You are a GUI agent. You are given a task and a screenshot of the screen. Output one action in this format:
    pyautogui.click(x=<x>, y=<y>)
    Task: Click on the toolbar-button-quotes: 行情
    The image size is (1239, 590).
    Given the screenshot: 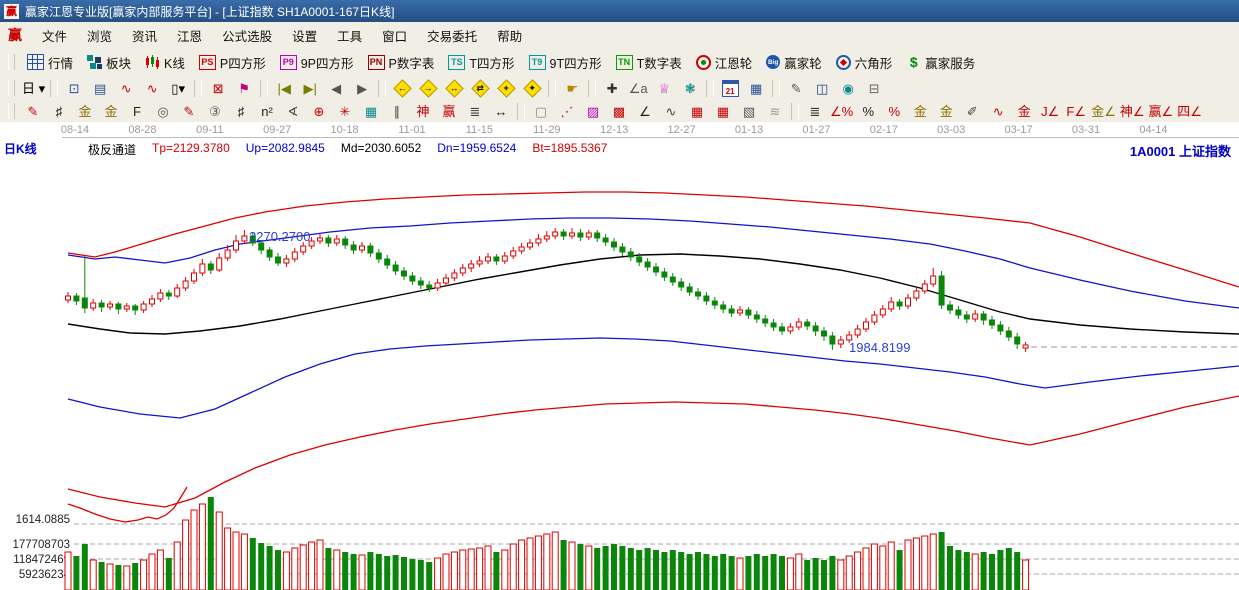 What is the action you would take?
    pyautogui.click(x=50, y=62)
    